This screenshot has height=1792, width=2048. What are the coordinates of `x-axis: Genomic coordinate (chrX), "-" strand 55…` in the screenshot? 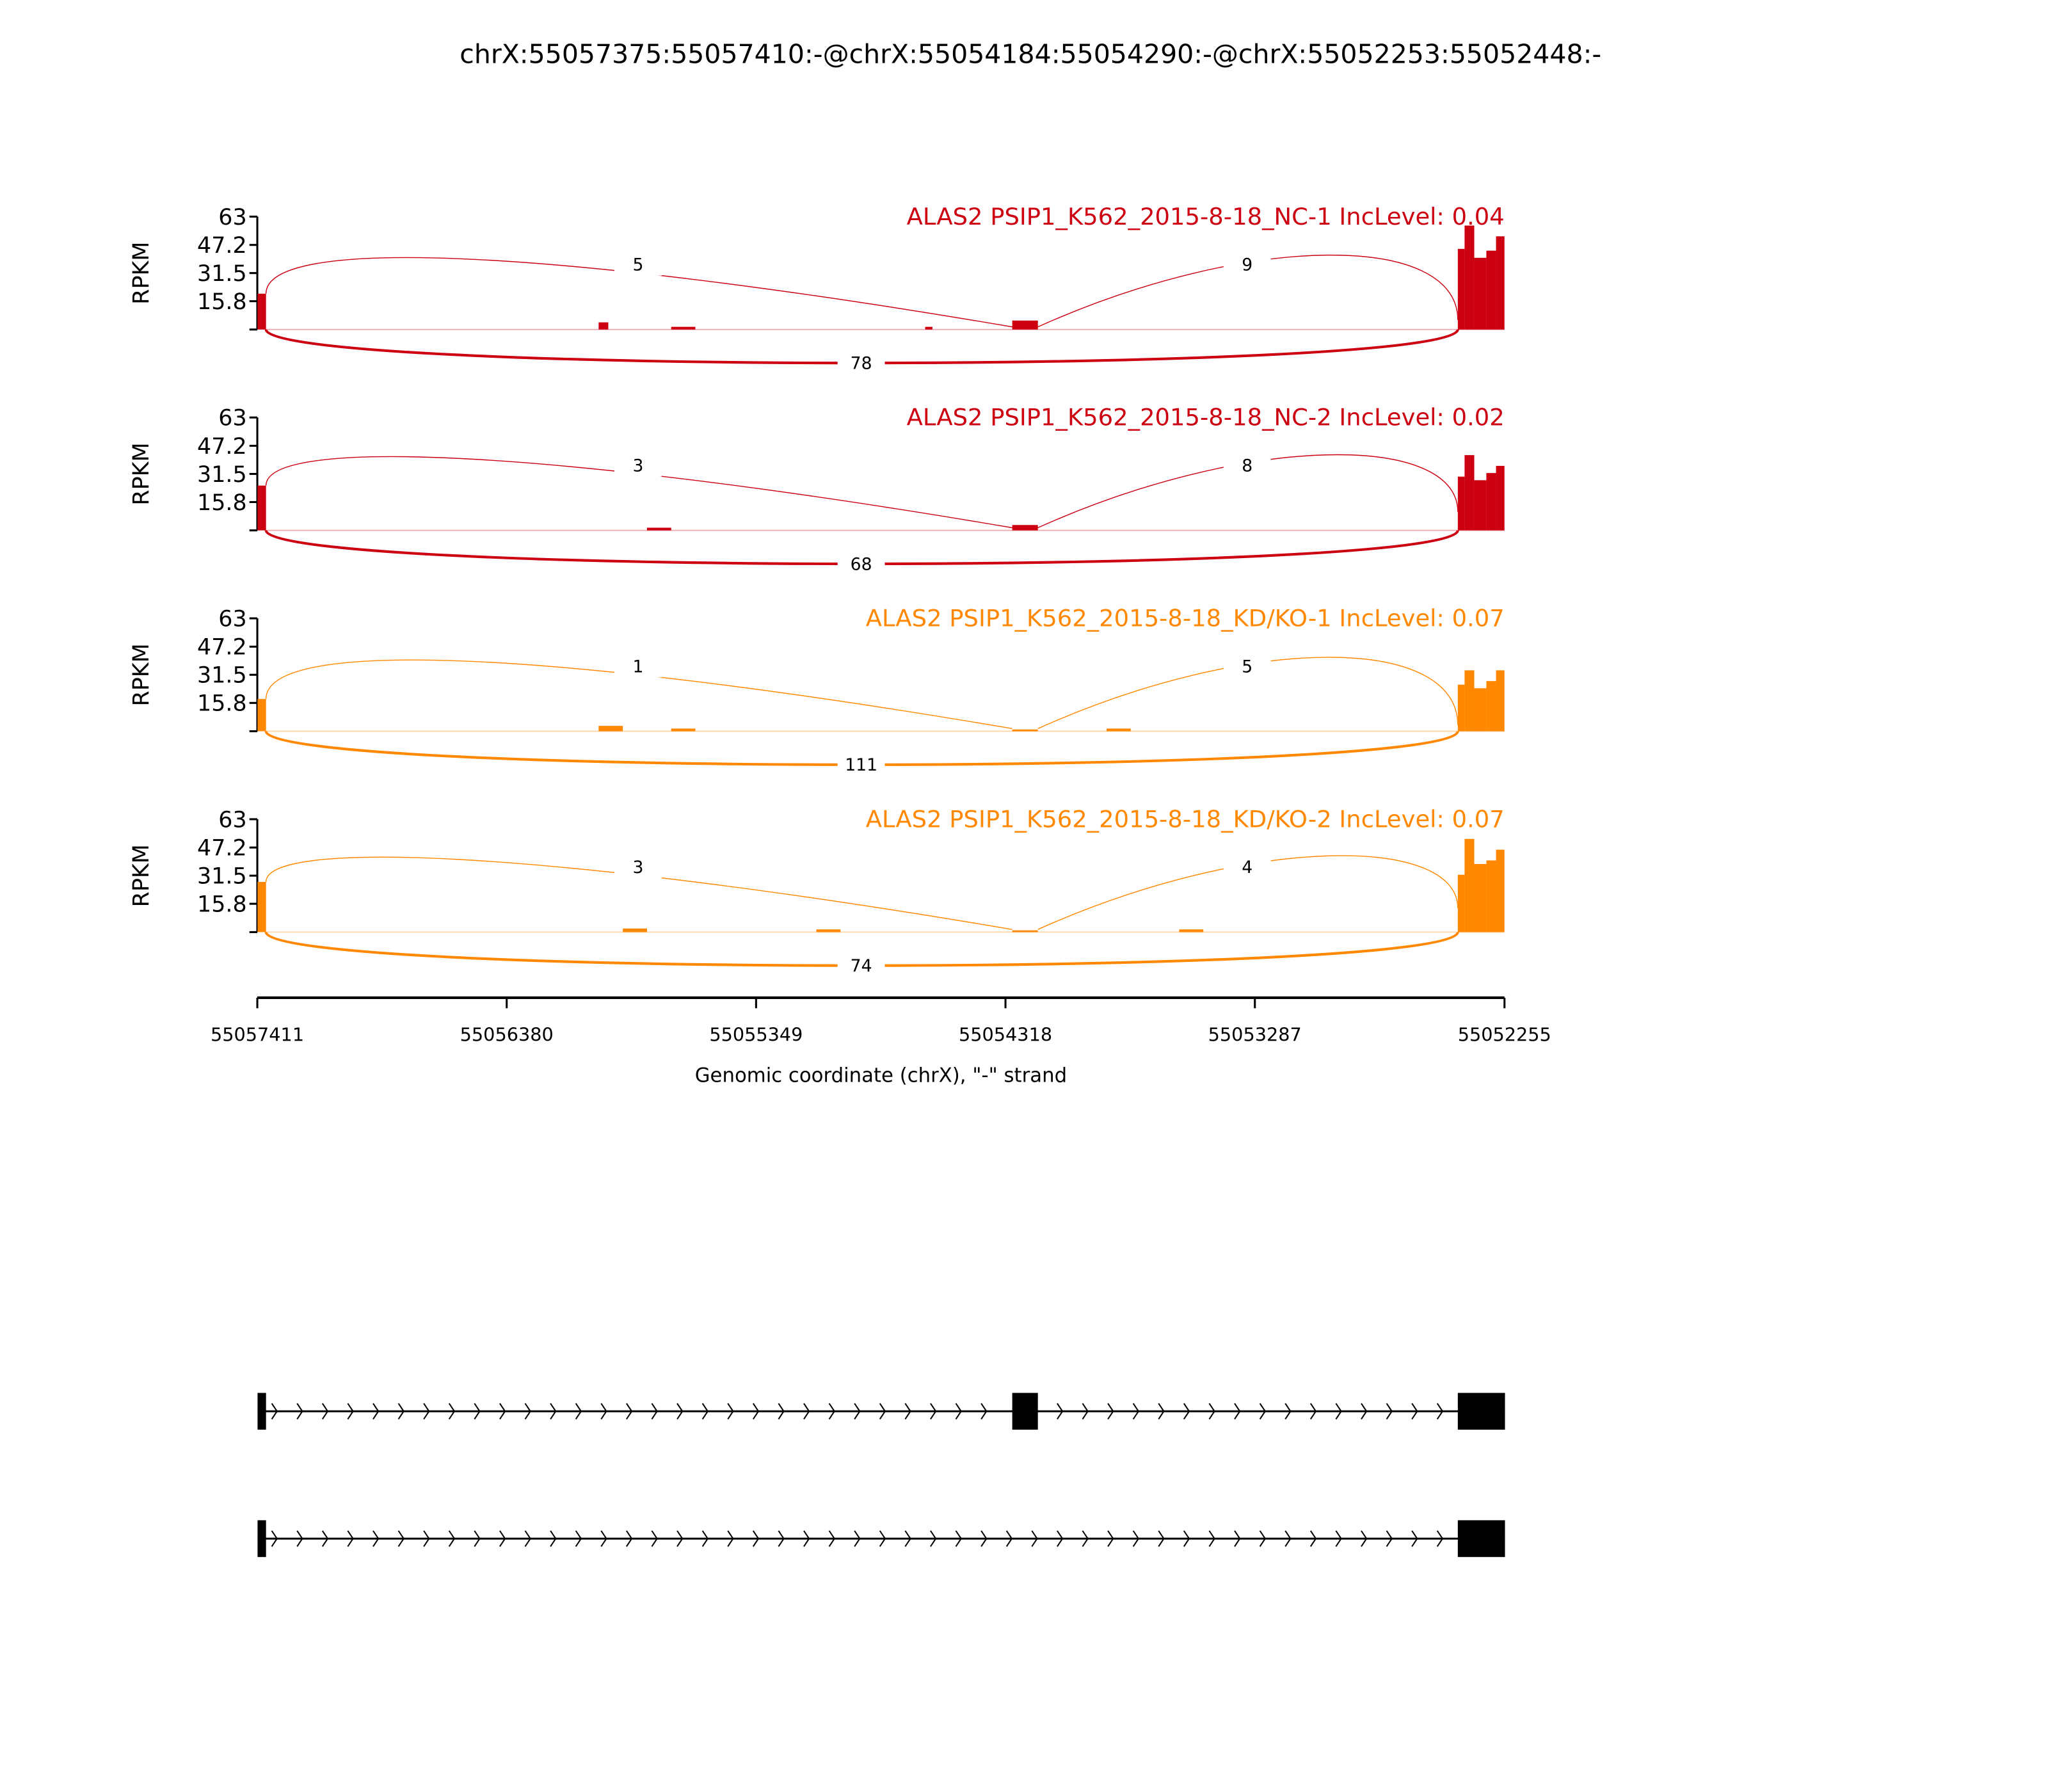 It's located at (881, 1041).